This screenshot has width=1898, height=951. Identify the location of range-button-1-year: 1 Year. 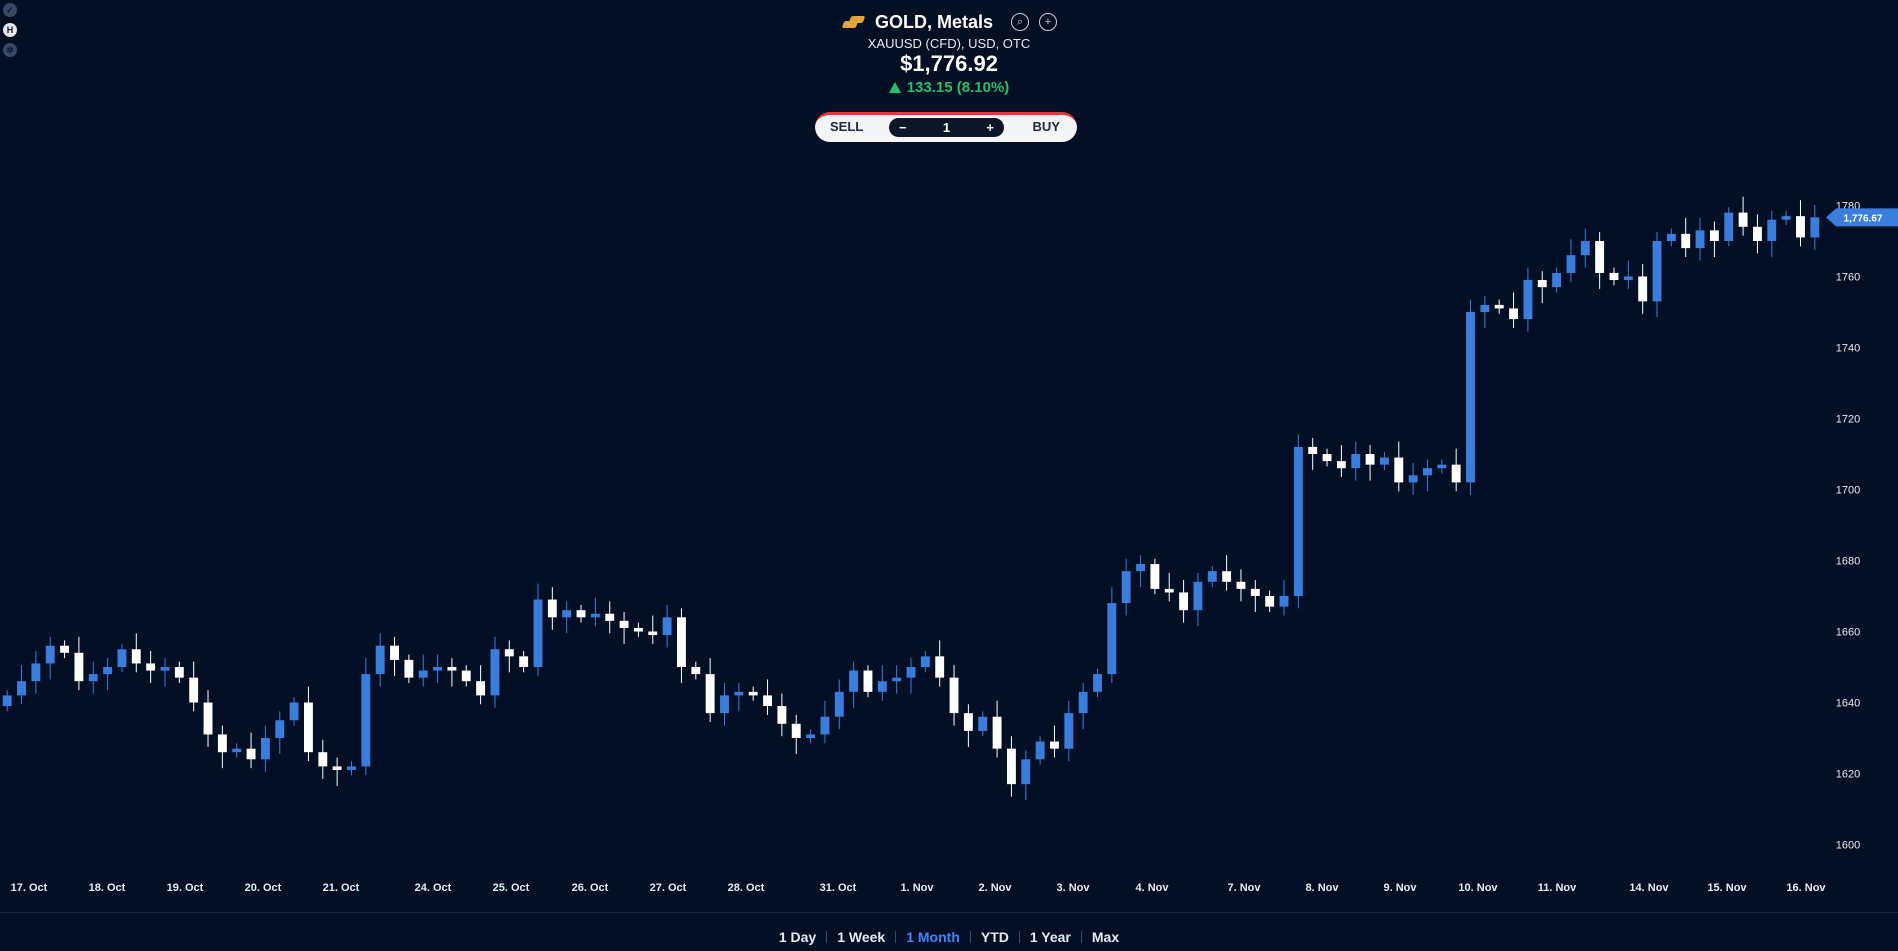
(1050, 937).